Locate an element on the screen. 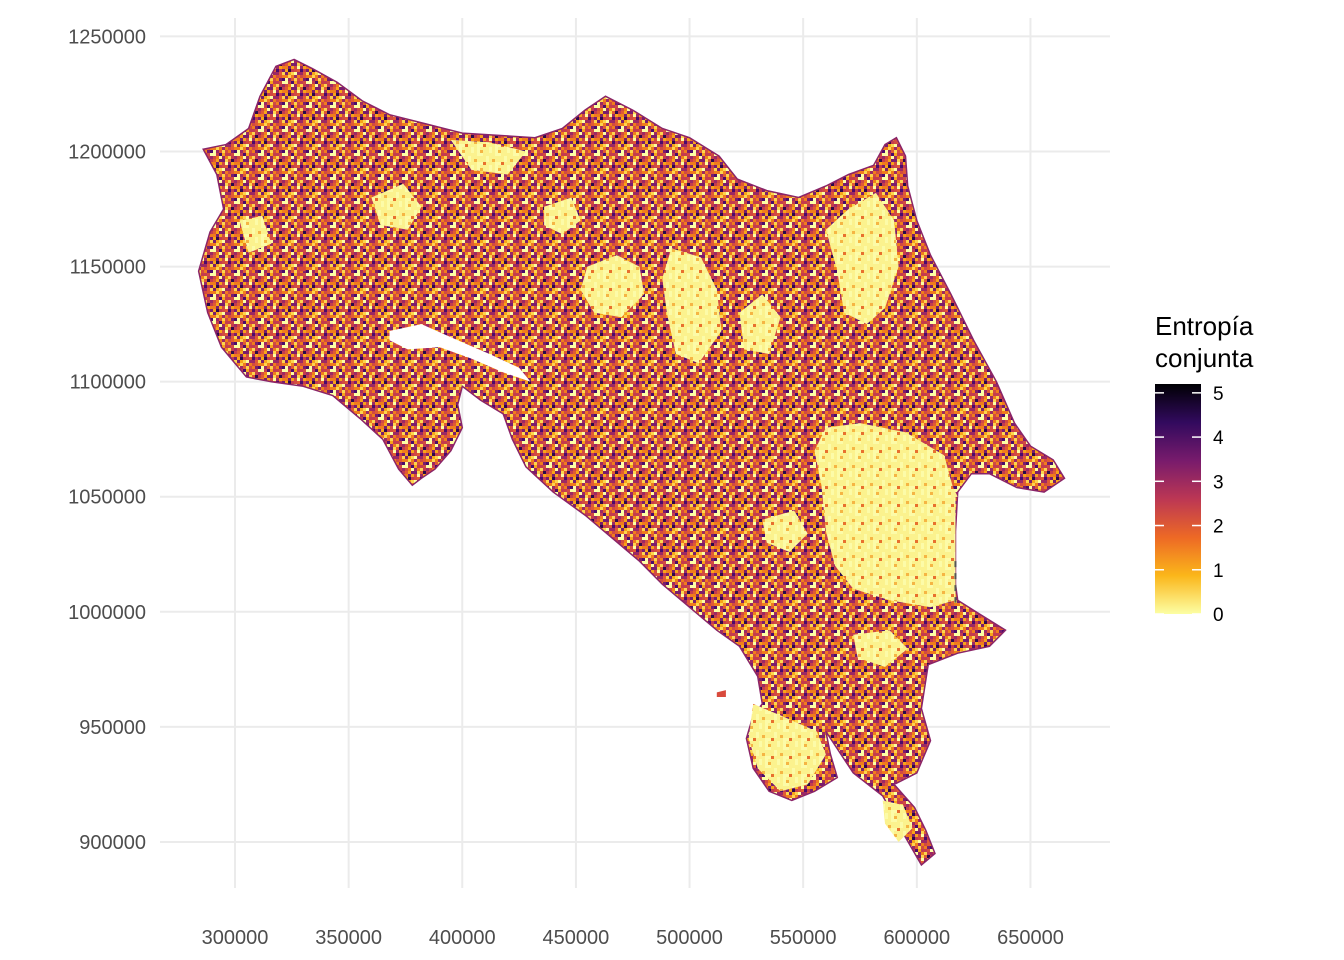  x-tick-label: 600000 is located at coordinates (916, 938).